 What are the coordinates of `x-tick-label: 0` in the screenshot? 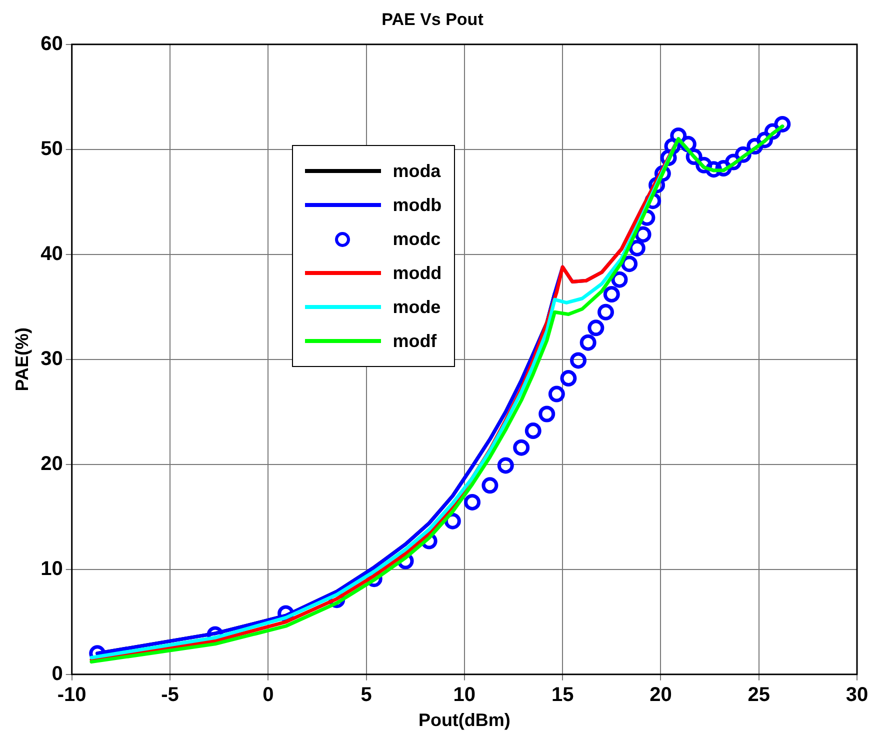 It's located at (268, 695).